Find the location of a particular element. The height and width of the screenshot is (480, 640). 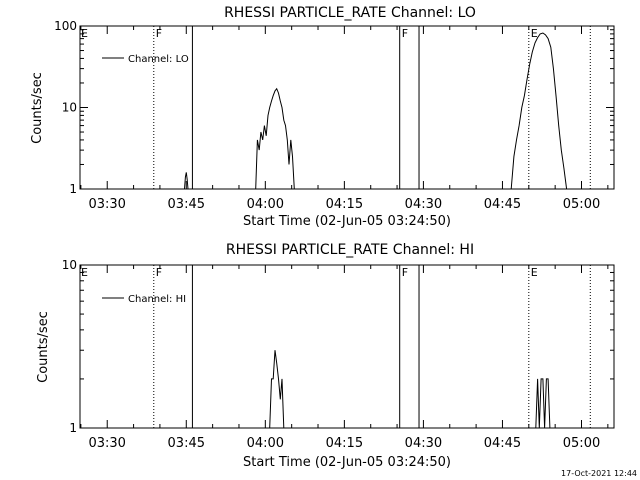

panel-lo-x-tick-label: 03:30 is located at coordinates (106, 204).